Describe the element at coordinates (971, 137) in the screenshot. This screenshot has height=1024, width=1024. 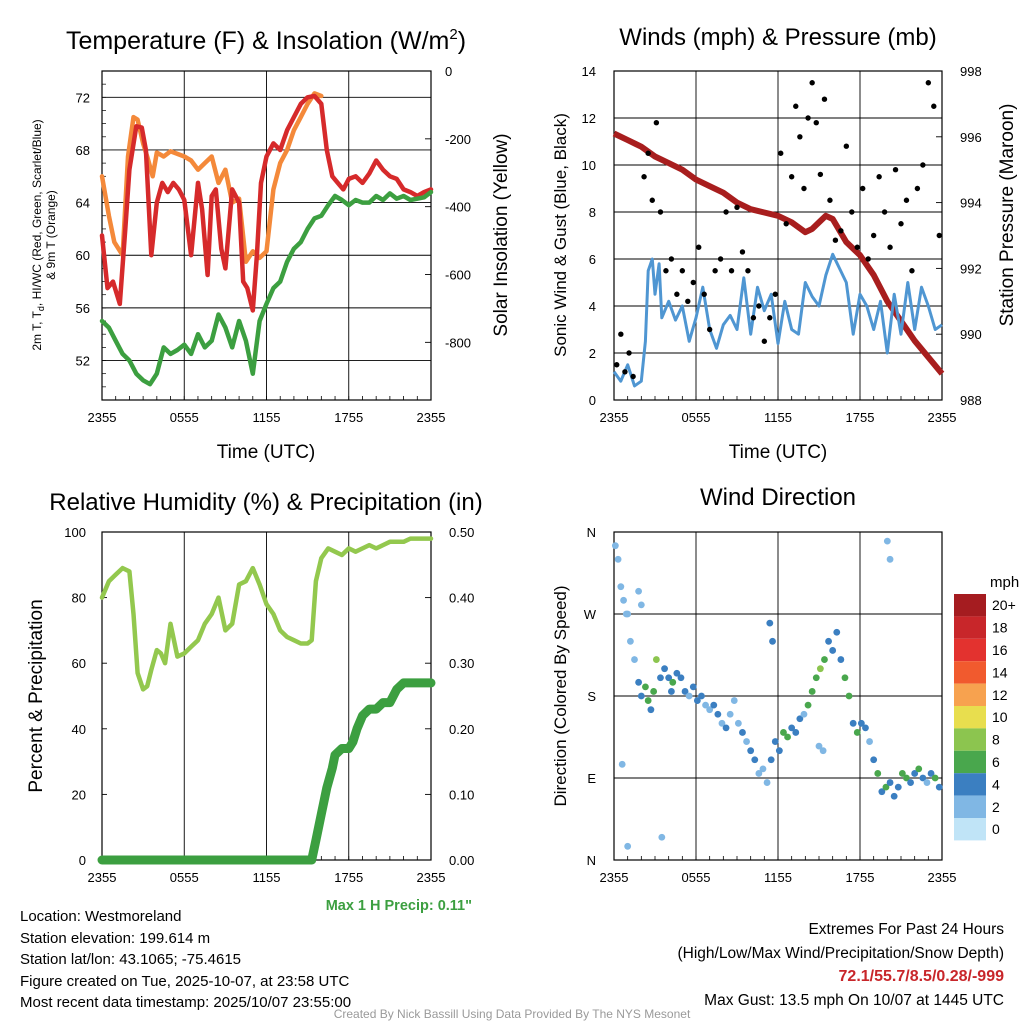
I see `winds-y2tick-label: 996` at that location.